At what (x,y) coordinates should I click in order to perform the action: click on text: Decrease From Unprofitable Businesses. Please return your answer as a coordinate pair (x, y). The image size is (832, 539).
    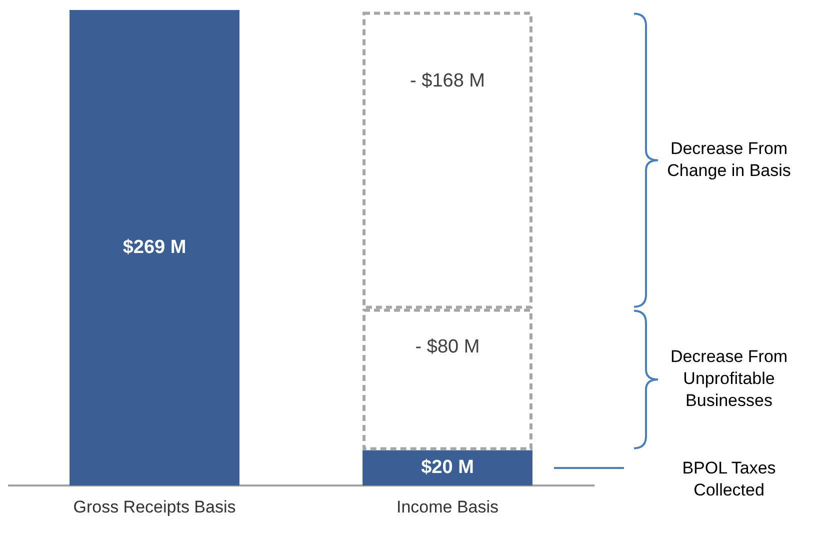
    Looking at the image, I should click on (729, 378).